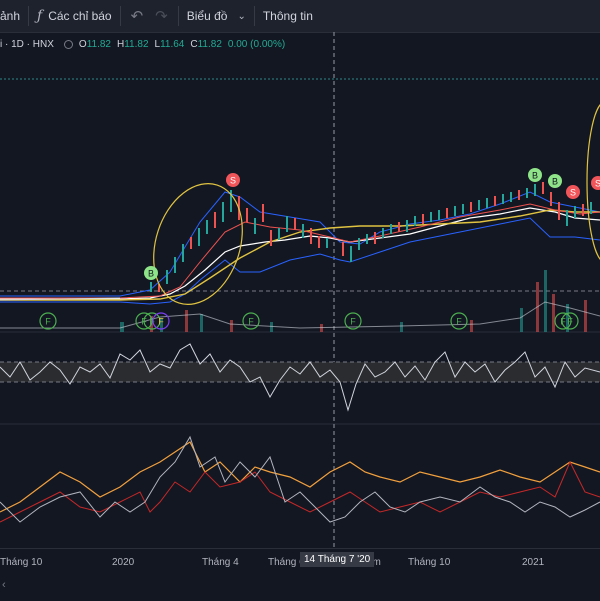  What do you see at coordinates (4, 585) in the screenshot?
I see `scroll-left-icon: ‹` at bounding box center [4, 585].